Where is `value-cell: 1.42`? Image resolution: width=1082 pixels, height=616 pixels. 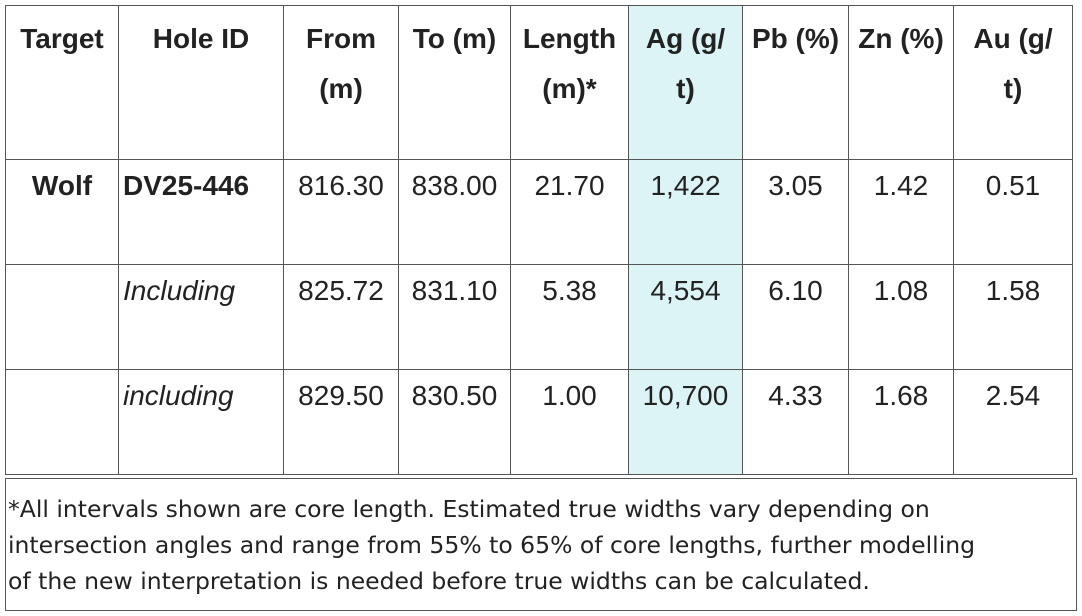
value-cell: 1.42 is located at coordinates (901, 212).